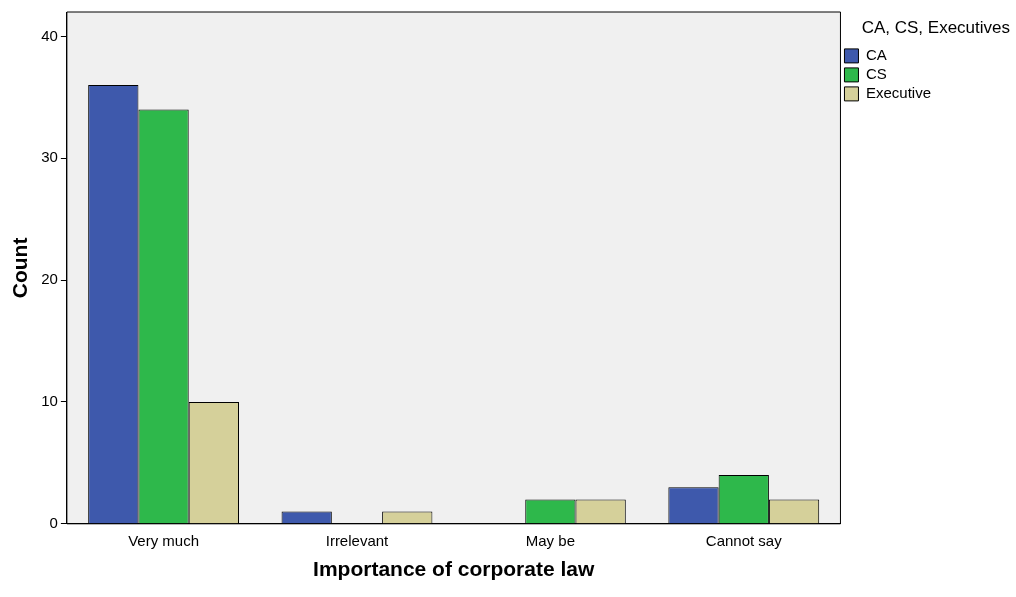 This screenshot has width=1016, height=597. What do you see at coordinates (49, 279) in the screenshot?
I see `y-tick-label: 20` at bounding box center [49, 279].